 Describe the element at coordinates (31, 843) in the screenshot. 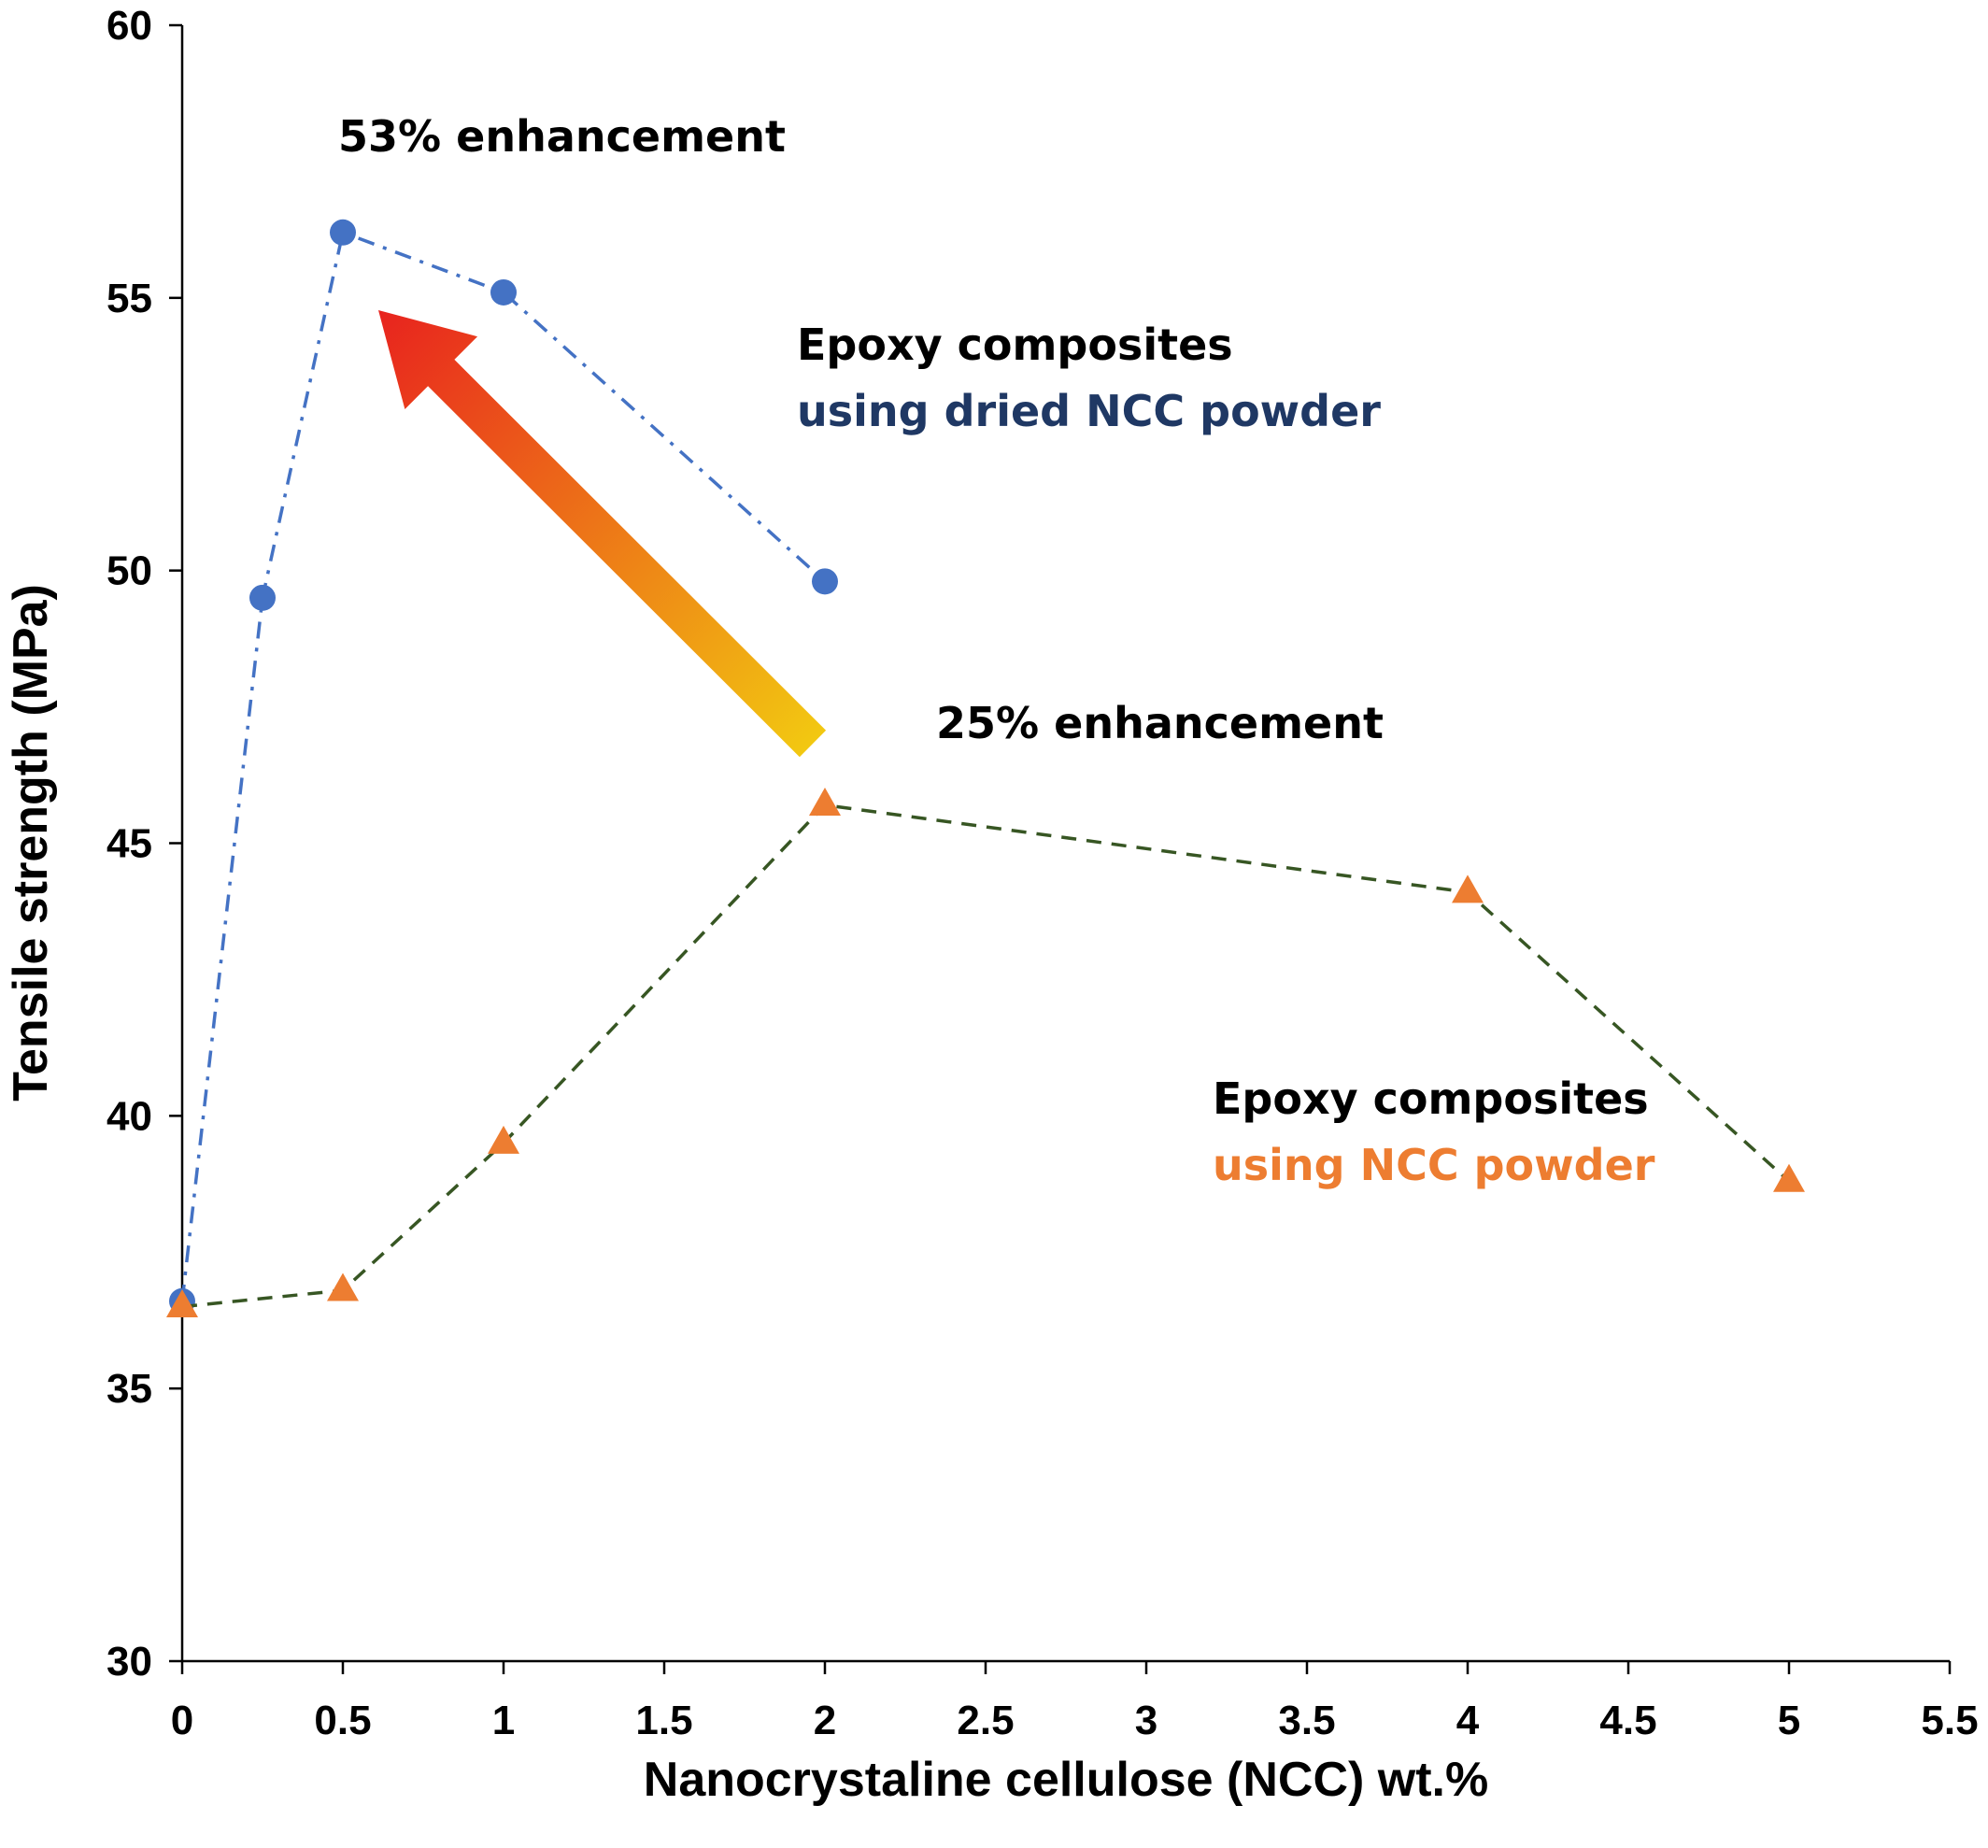

I see `y-axis-title: Tensile strength (MPa)` at that location.